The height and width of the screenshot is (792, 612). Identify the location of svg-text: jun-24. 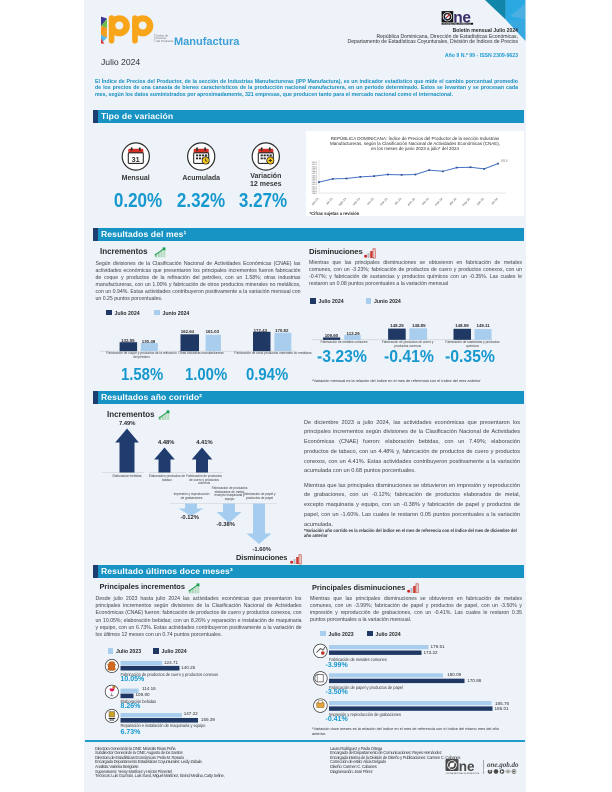
(480, 202).